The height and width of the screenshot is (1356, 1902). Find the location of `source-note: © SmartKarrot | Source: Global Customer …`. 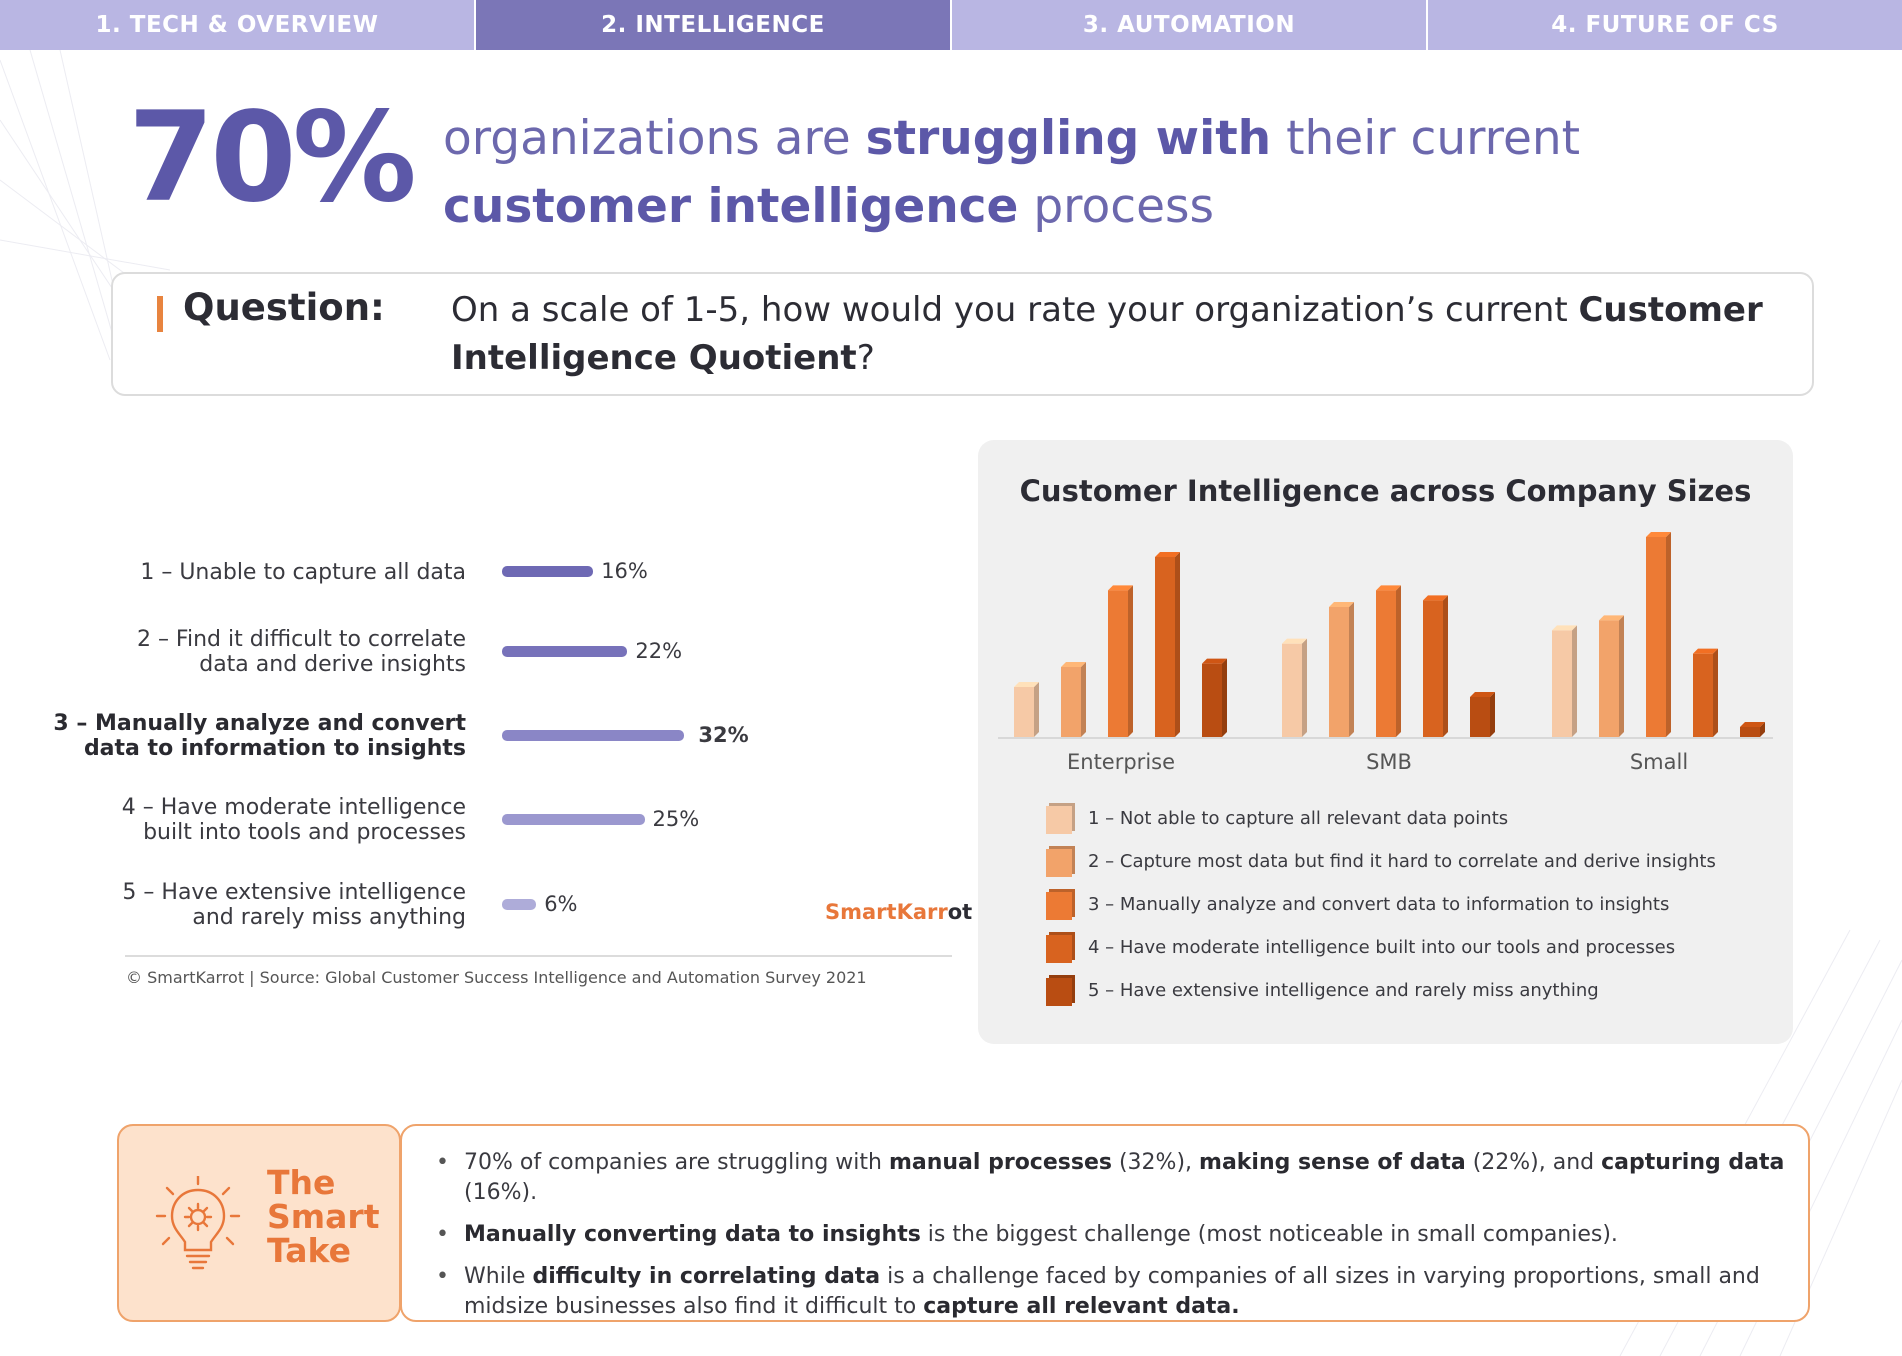

source-note: © SmartKarrot | Source: Global Customer … is located at coordinates (496, 977).